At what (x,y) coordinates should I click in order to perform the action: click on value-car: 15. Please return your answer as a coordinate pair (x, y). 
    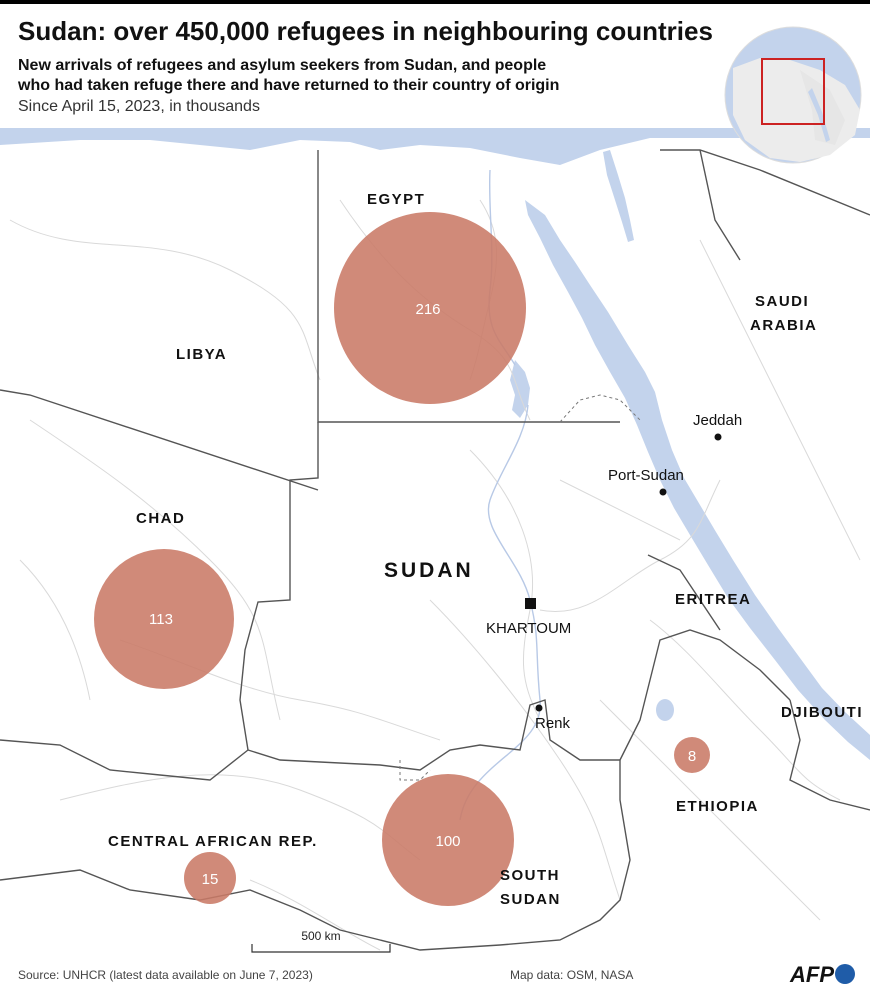
    Looking at the image, I should click on (210, 879).